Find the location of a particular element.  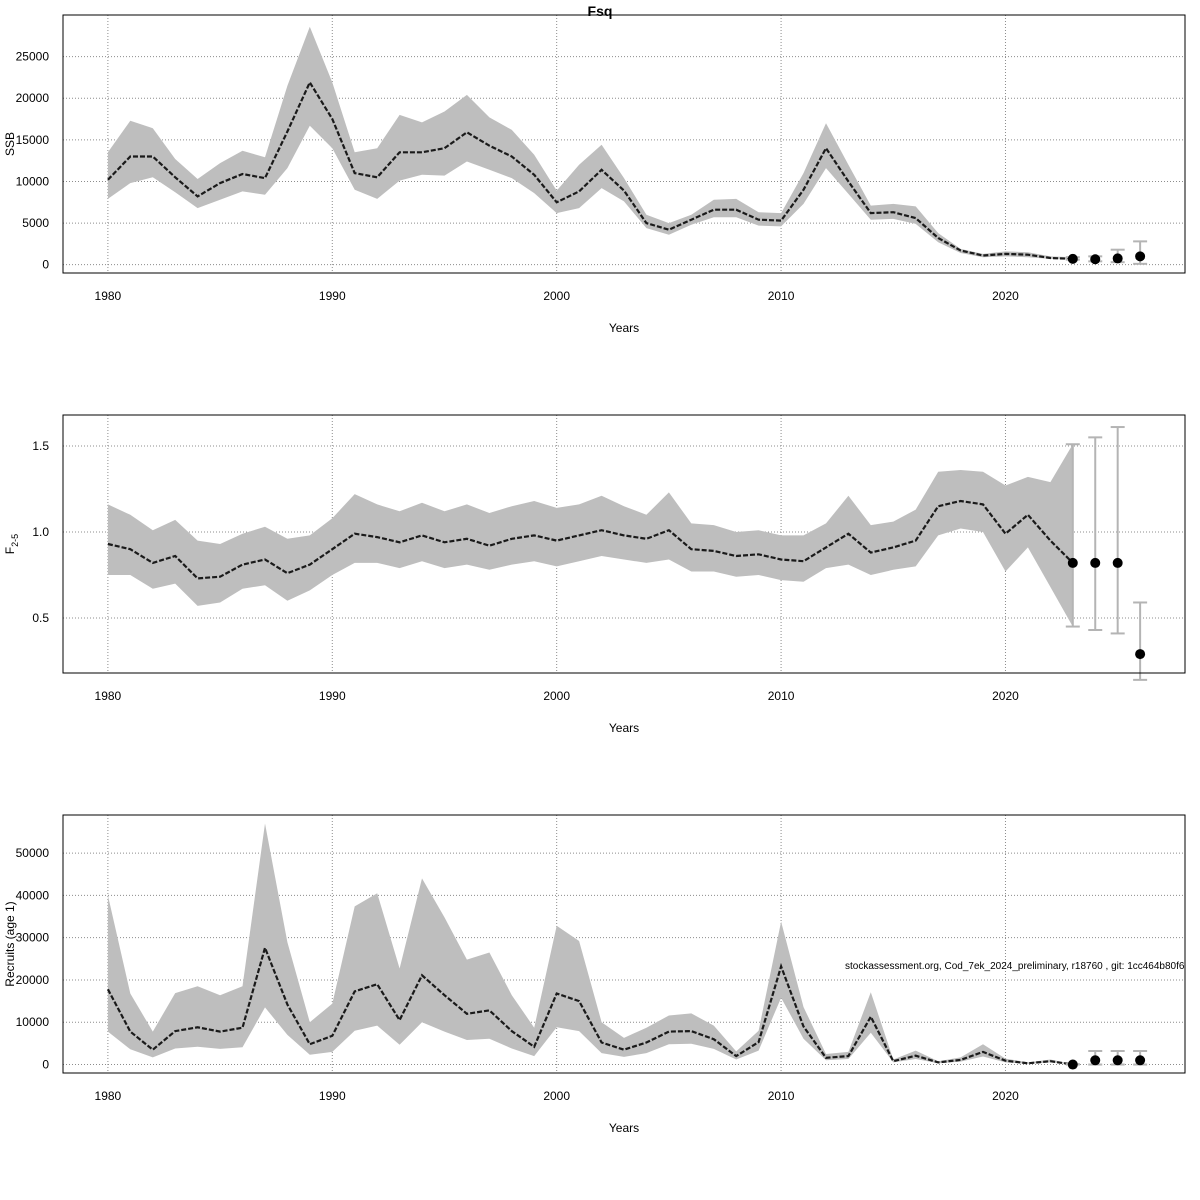

y-tick-label: 30000 is located at coordinates (33, 938).